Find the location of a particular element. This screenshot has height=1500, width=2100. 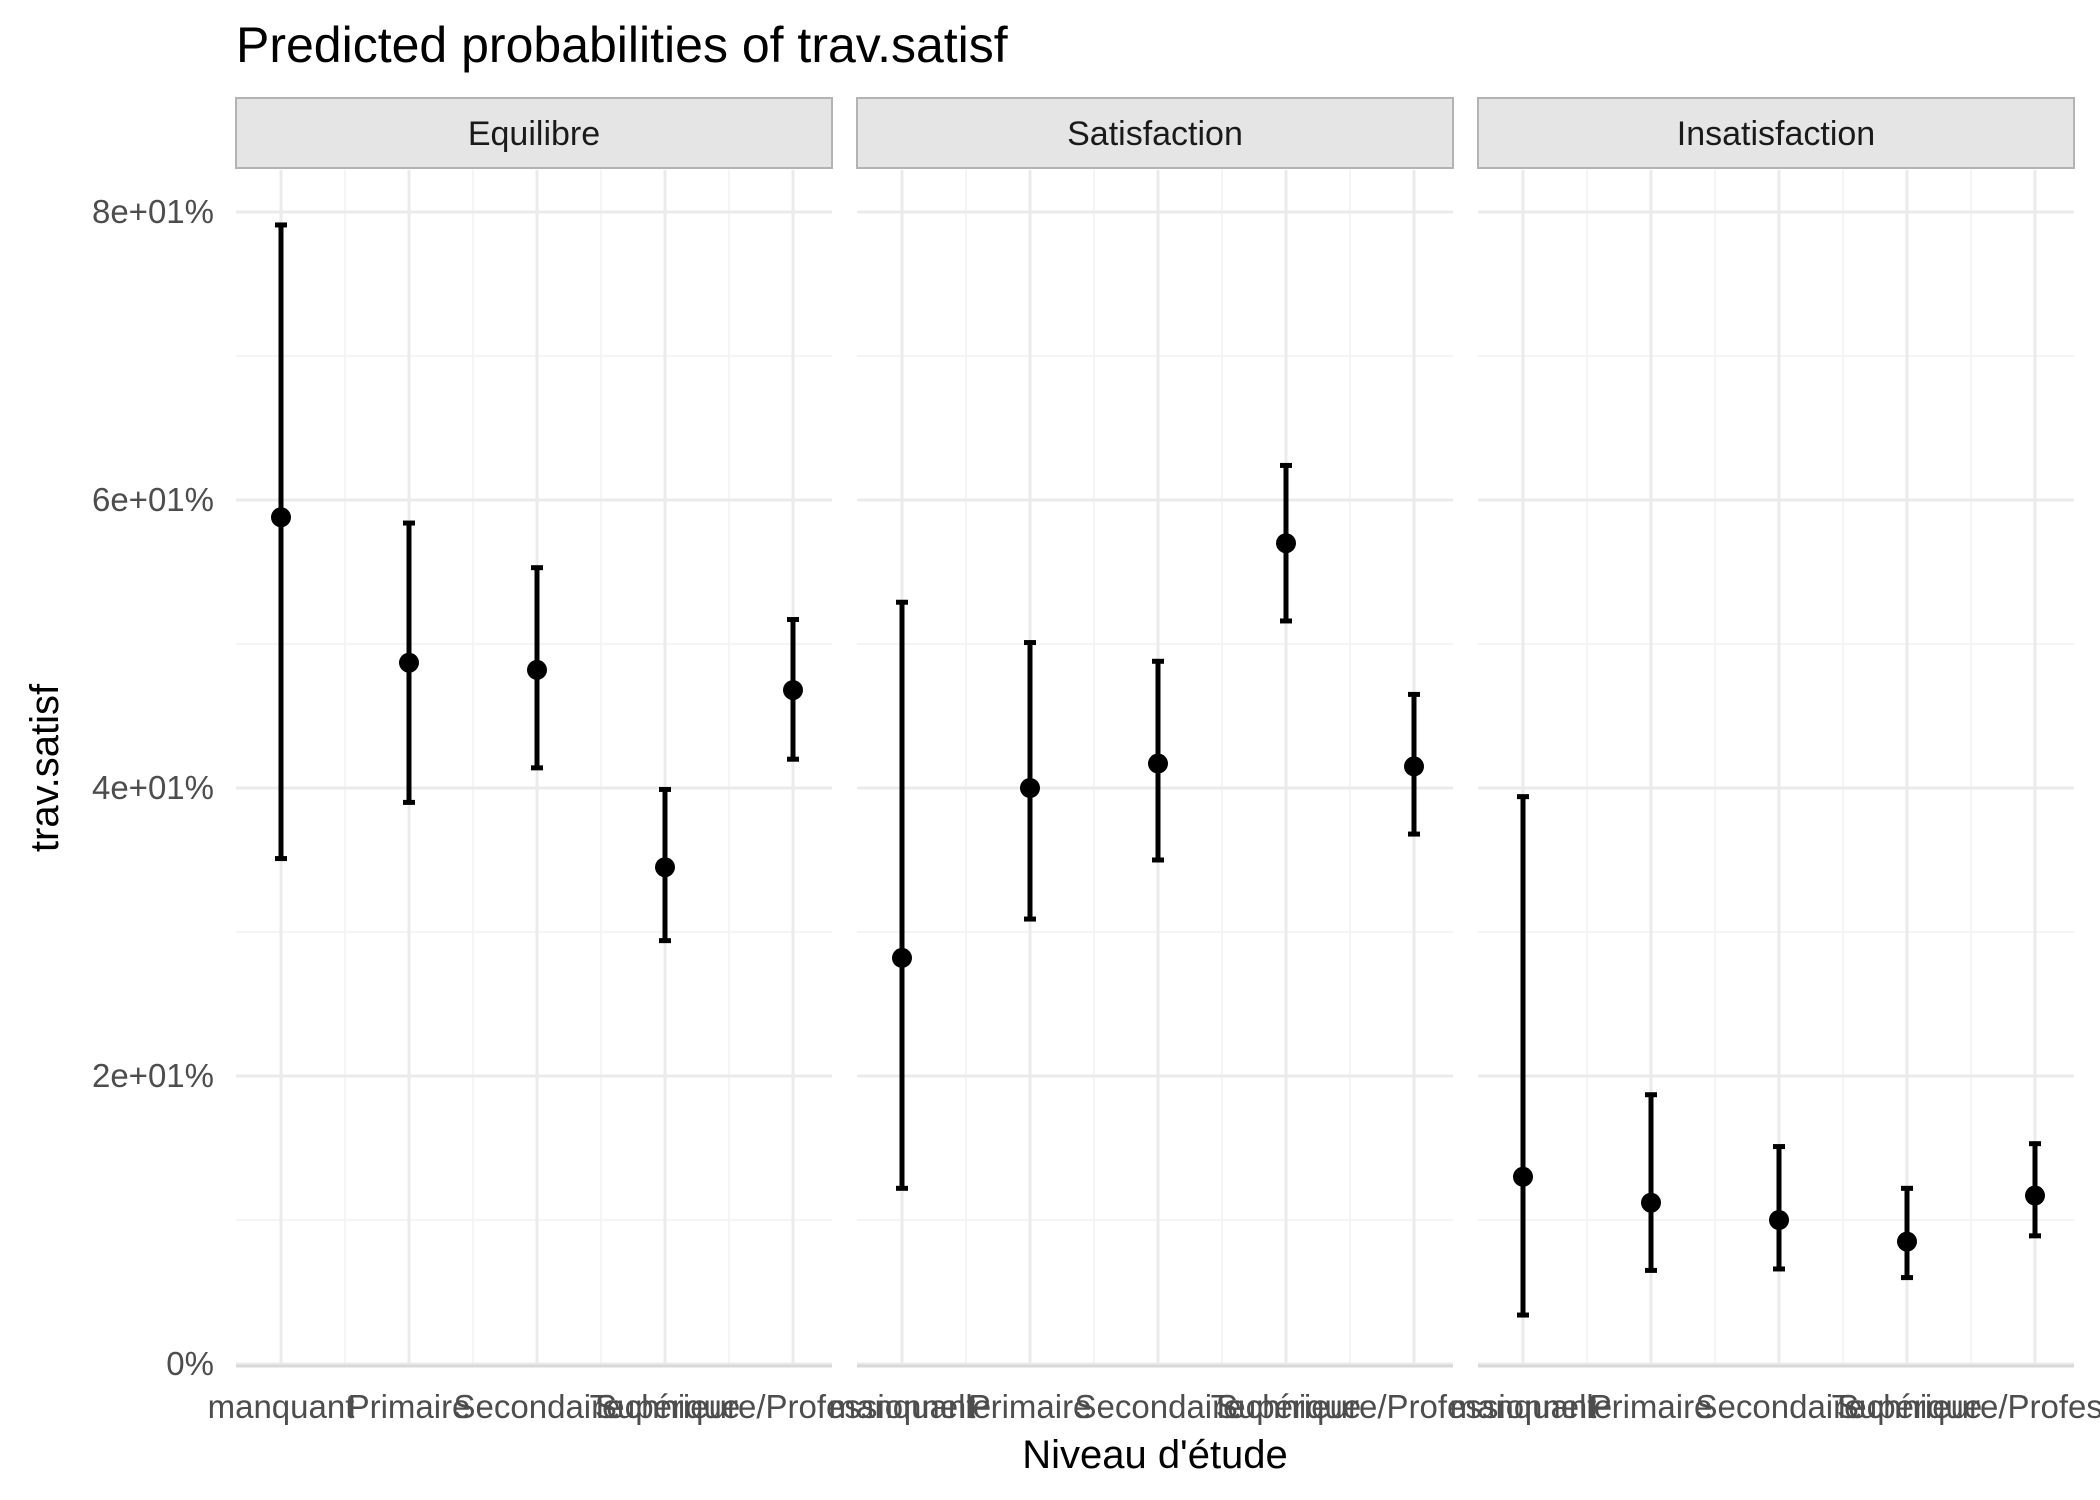

y-tick-label: 0% is located at coordinates (190, 1363).